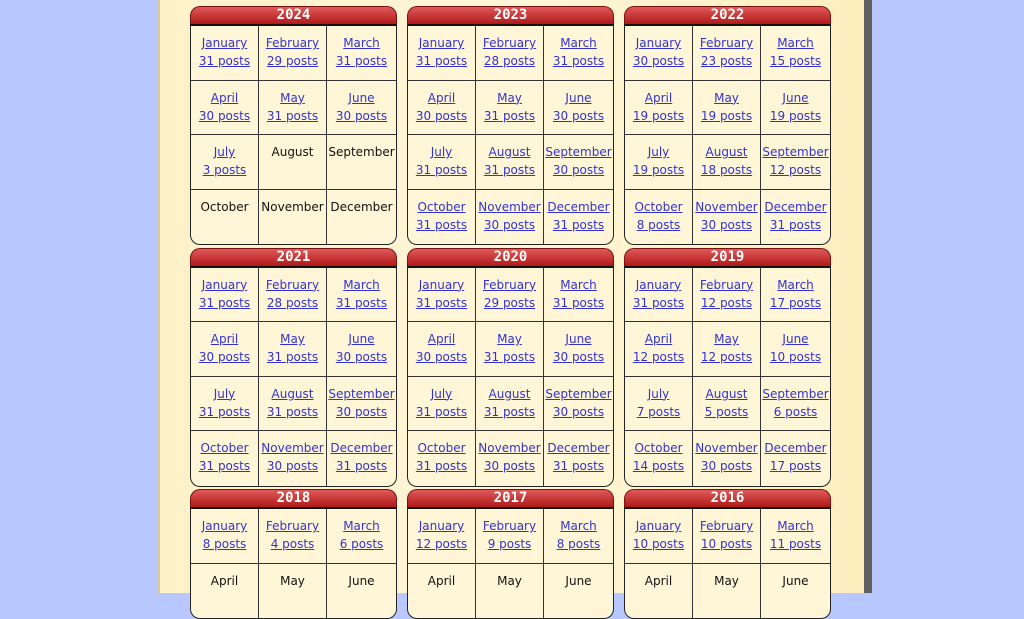 This screenshot has width=1024, height=619. I want to click on post-count-link: 18 posts, so click(726, 170).